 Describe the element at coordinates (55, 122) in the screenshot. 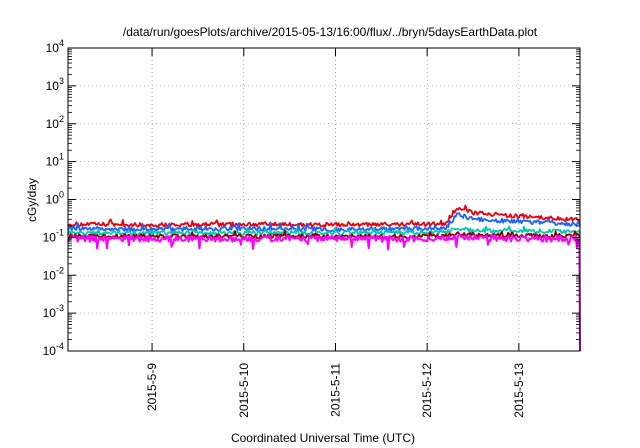

I see `y-tick-label: 10²` at that location.